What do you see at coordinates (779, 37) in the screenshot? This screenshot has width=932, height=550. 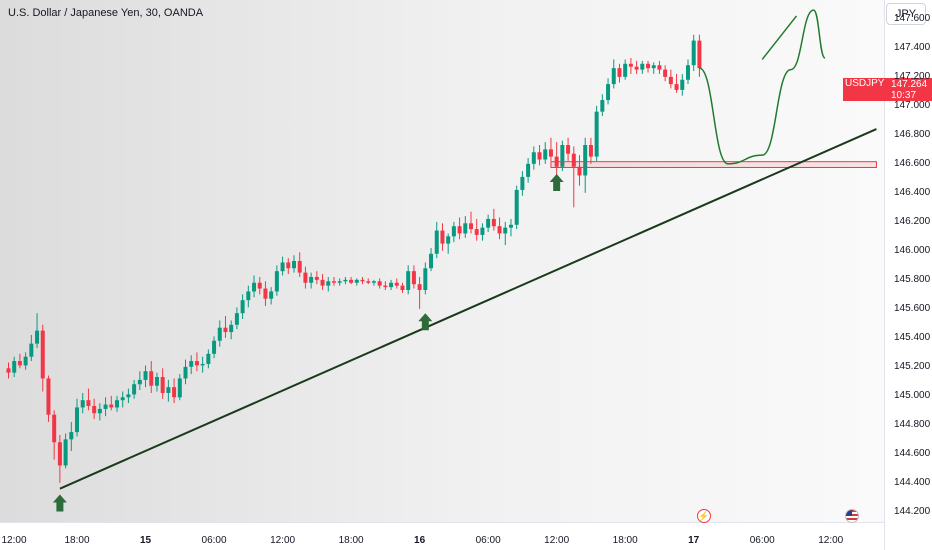 I see `projection-segment` at bounding box center [779, 37].